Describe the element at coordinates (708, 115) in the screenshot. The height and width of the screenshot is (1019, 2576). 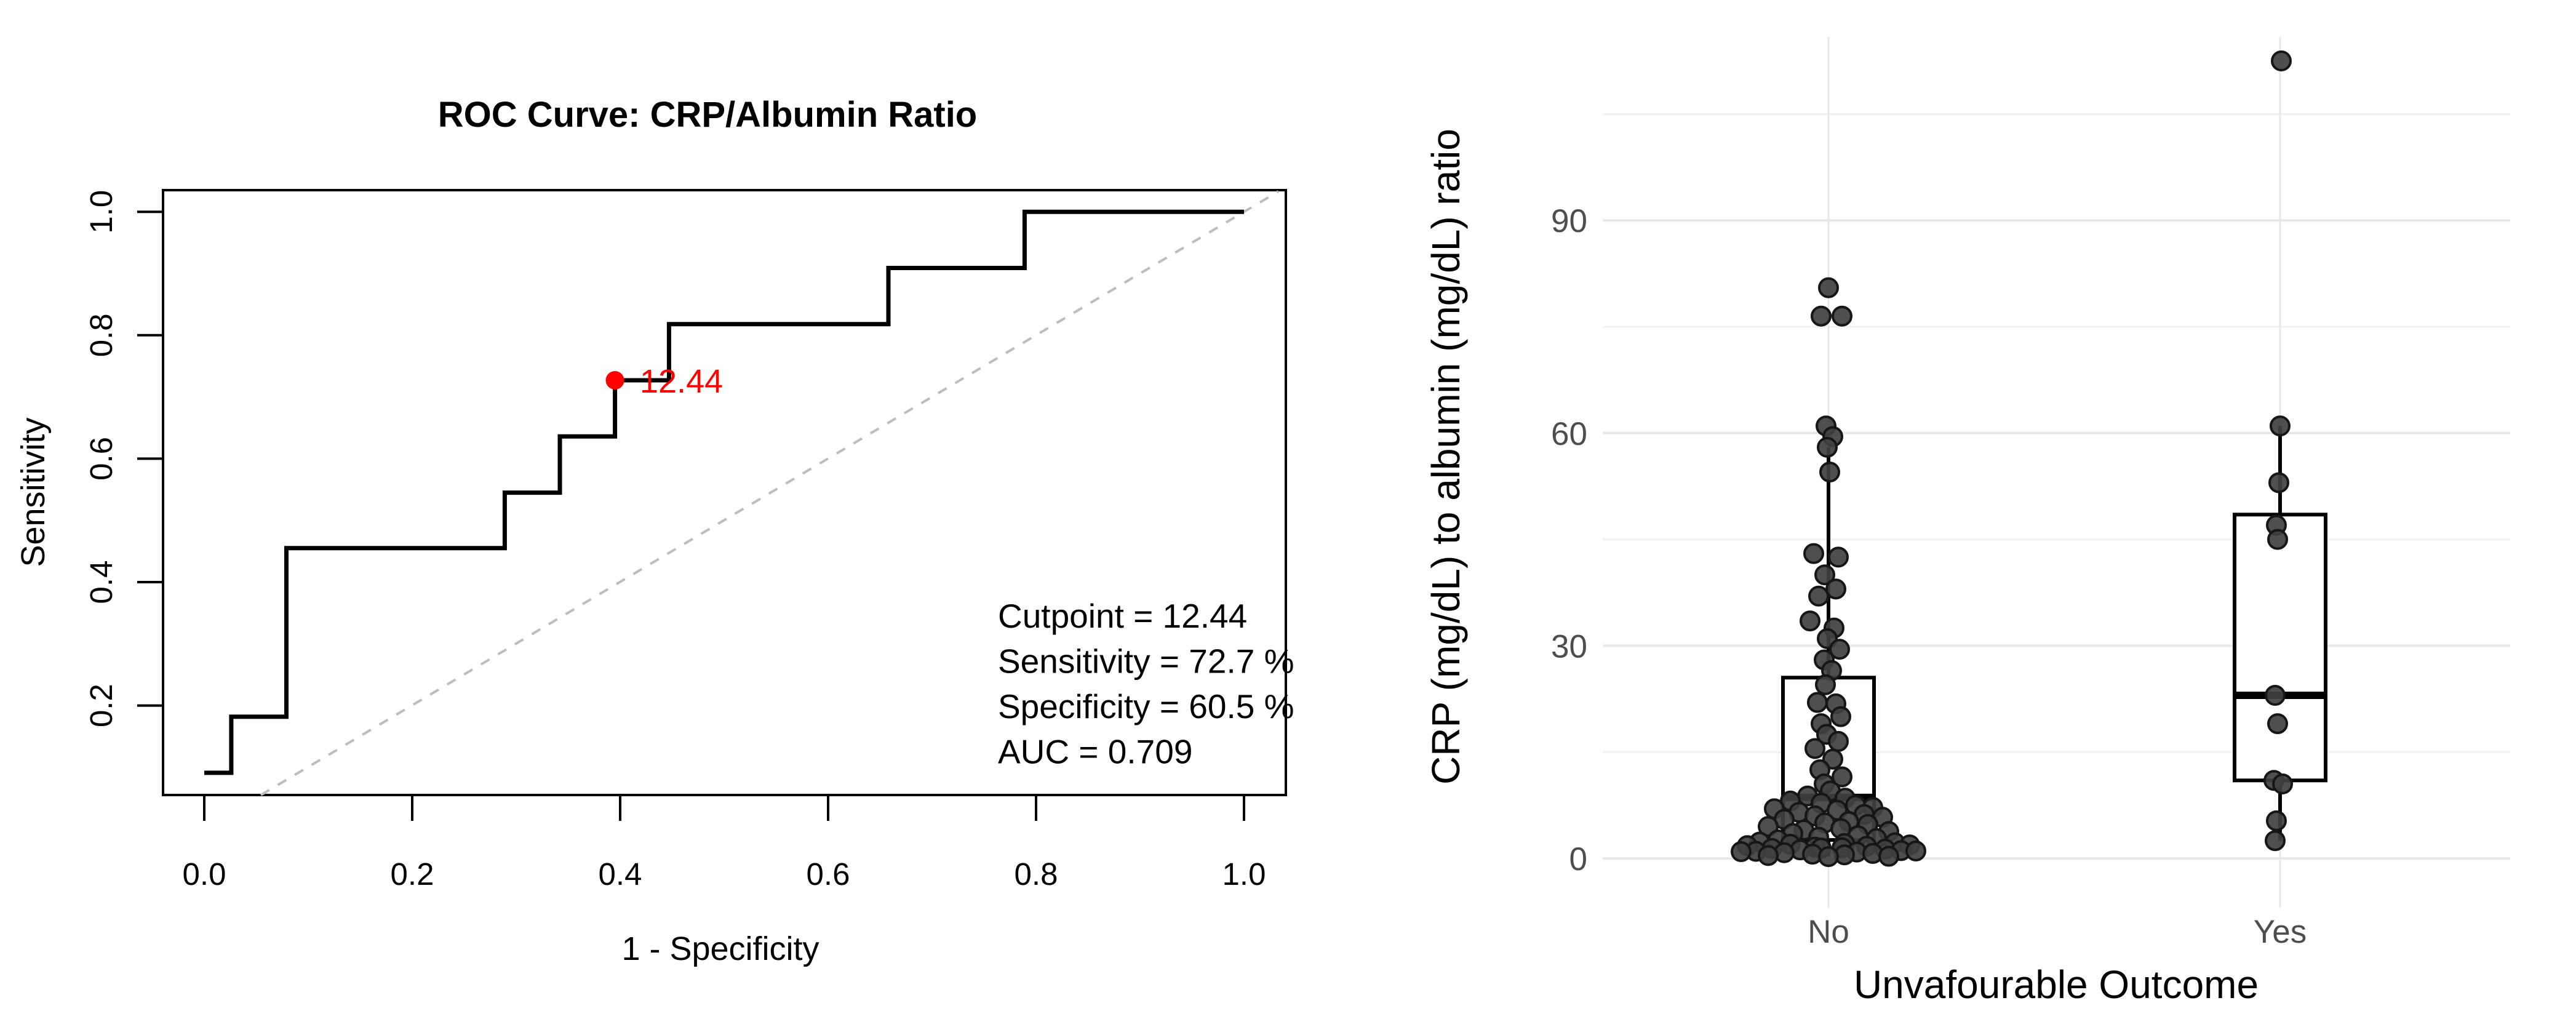
I see `roc-title: ROC Curve: CRP/Albumin Ratio` at that location.